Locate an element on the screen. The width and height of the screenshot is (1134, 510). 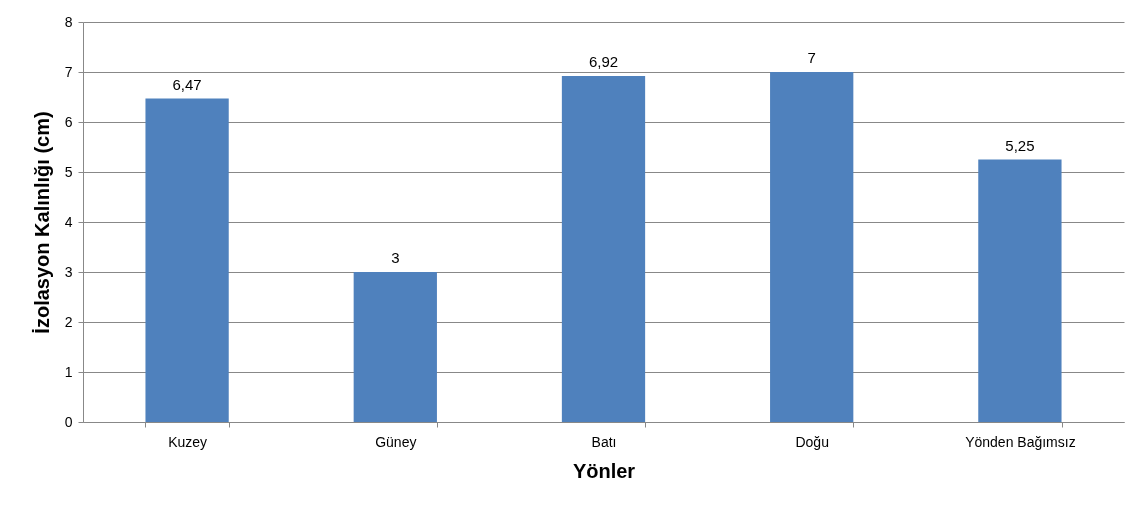
y-tick-label: 5 is located at coordinates (68, 171).